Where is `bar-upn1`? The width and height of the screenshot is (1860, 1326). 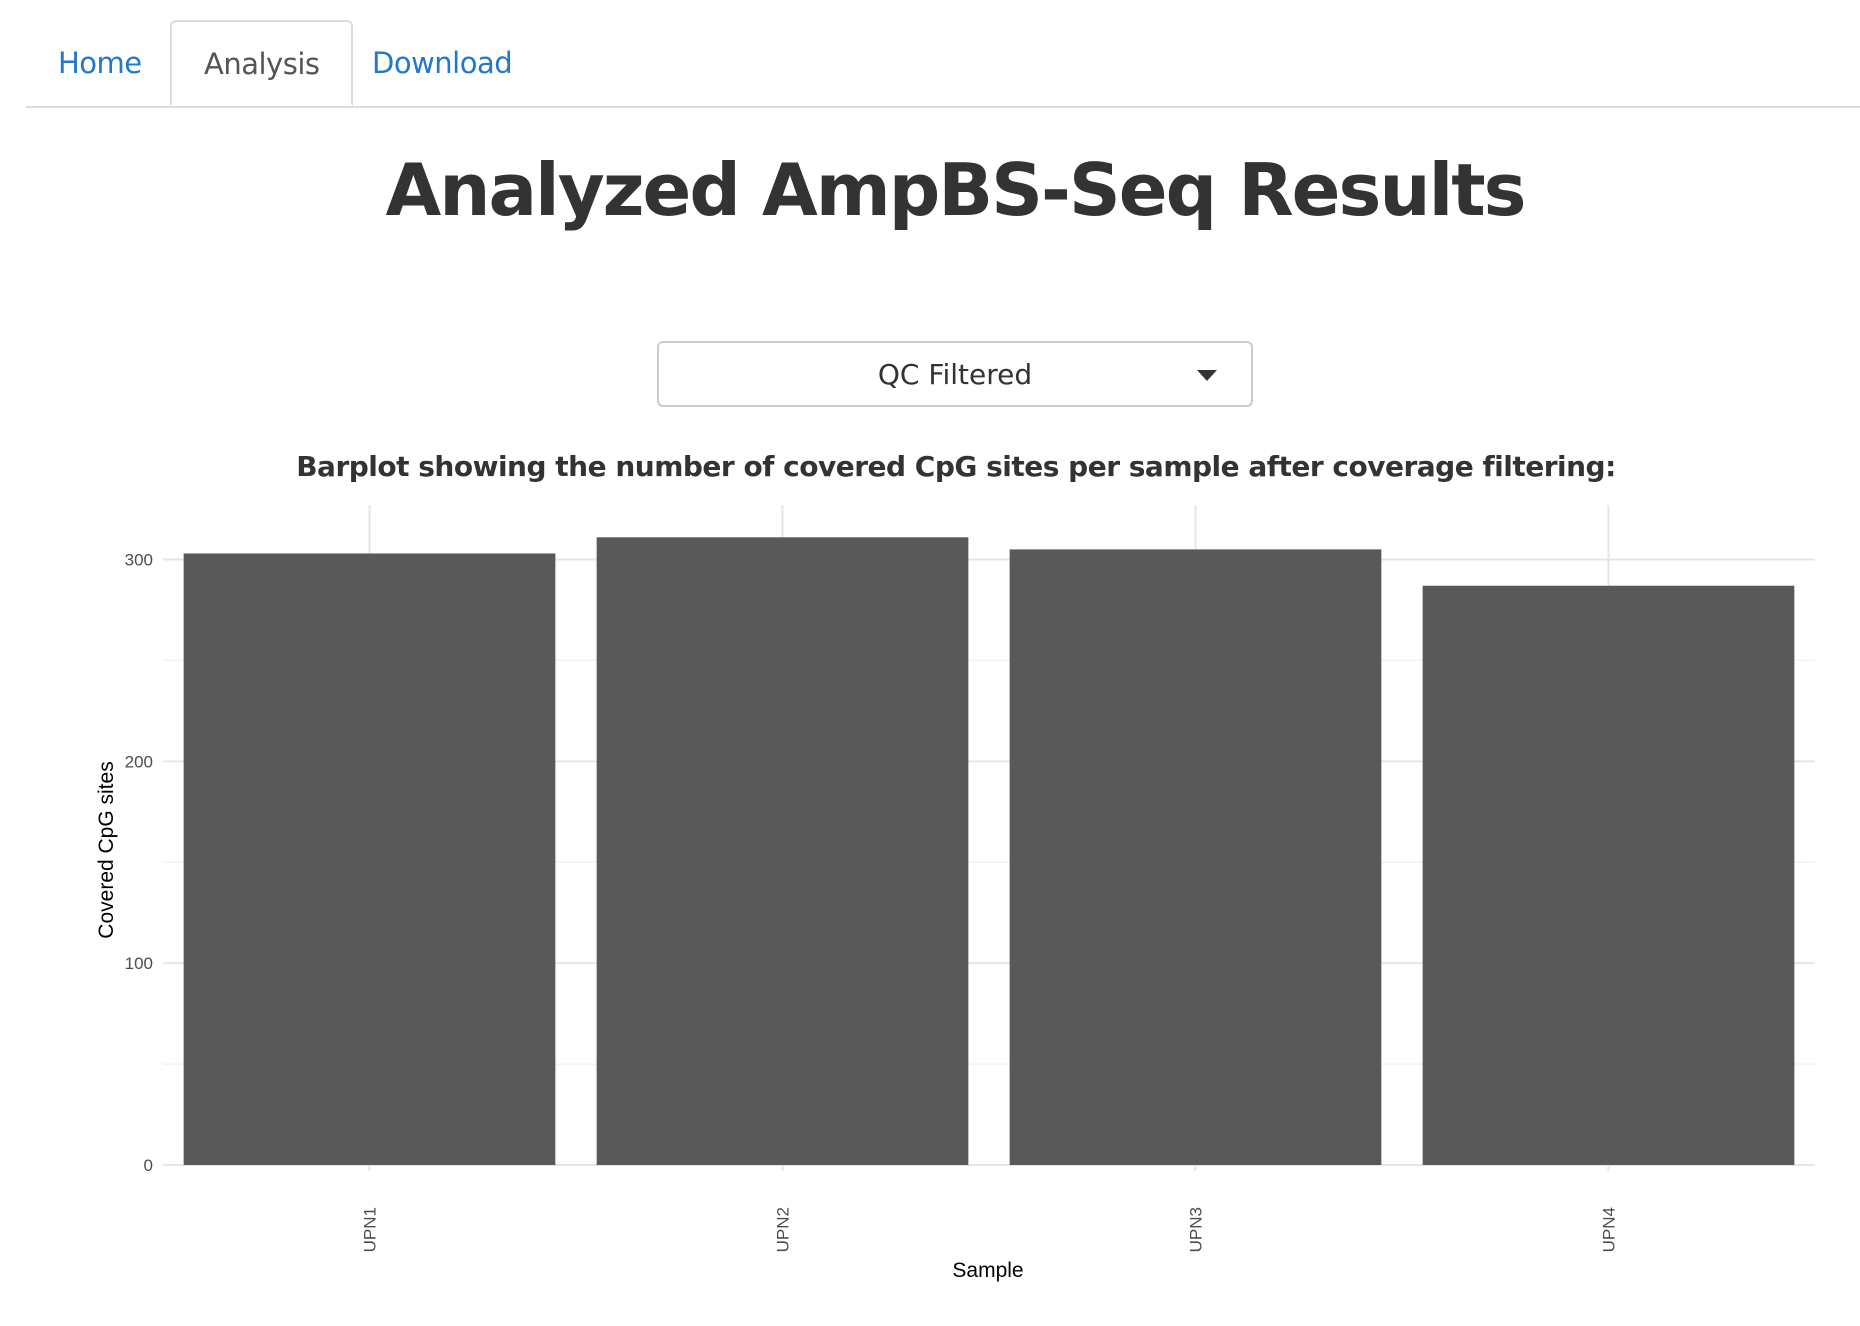 bar-upn1 is located at coordinates (369, 859).